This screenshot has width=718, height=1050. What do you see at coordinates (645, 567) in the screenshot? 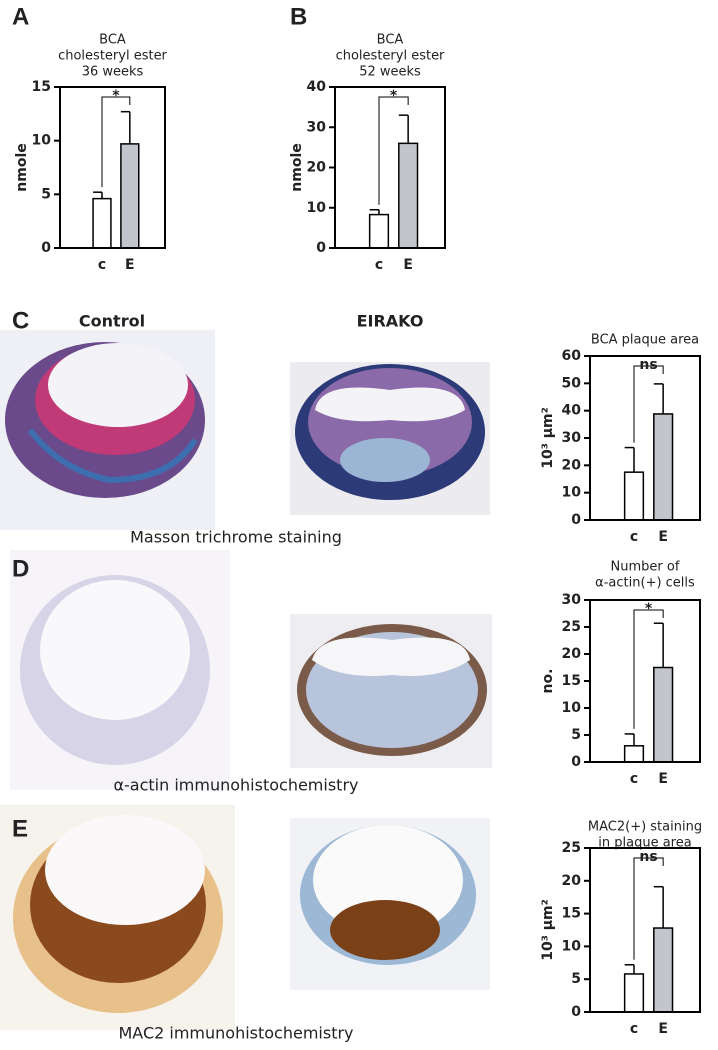
I see `chart-title: Number of` at bounding box center [645, 567].